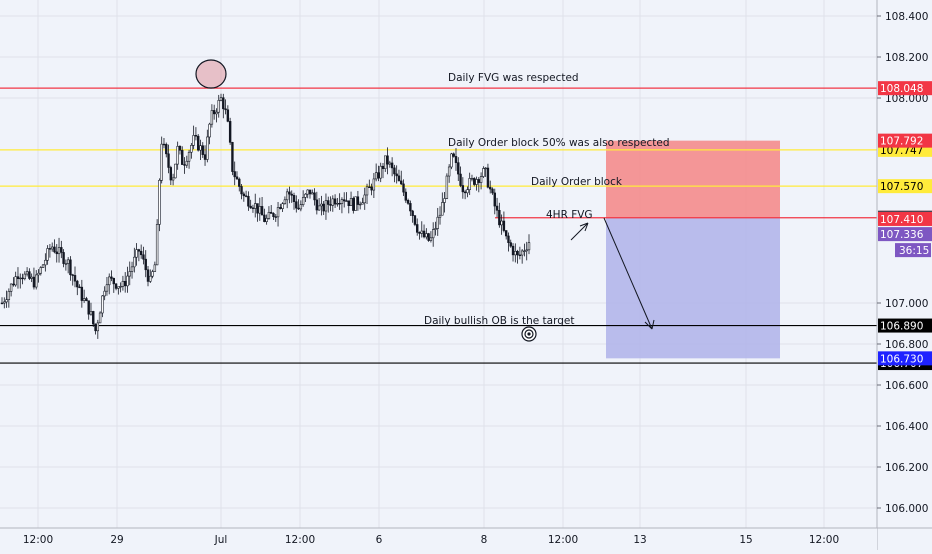  I want to click on daily-order-block-line-tag-bg, so click(905, 186).